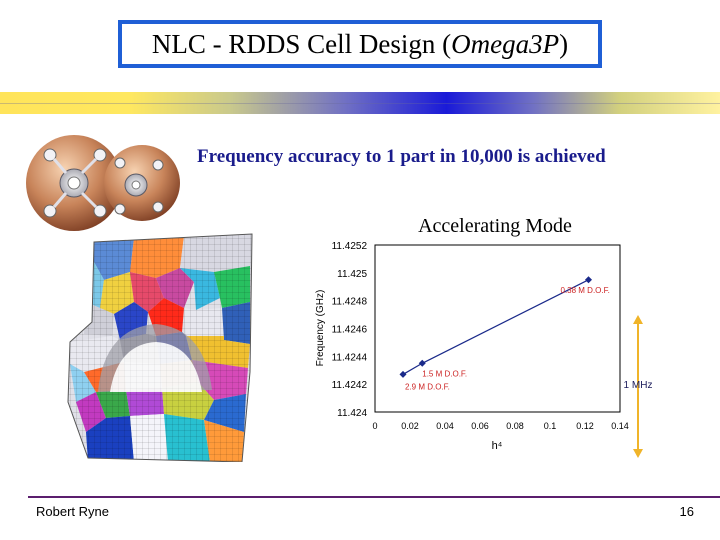 The image size is (720, 540). I want to click on footer-author: Robert Ryne, so click(72, 511).